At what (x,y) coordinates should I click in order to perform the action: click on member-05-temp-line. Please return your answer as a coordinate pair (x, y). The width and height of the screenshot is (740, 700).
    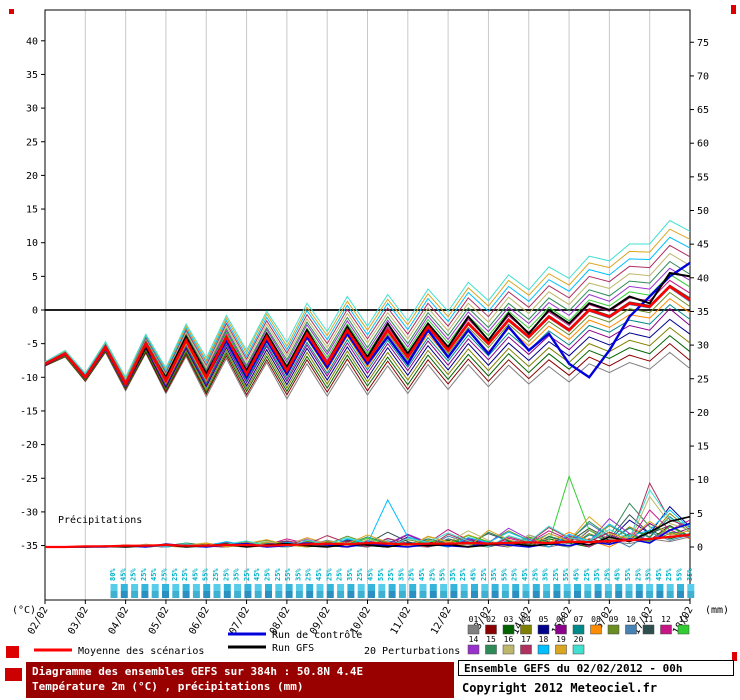
    Looking at the image, I should click on (367, 353).